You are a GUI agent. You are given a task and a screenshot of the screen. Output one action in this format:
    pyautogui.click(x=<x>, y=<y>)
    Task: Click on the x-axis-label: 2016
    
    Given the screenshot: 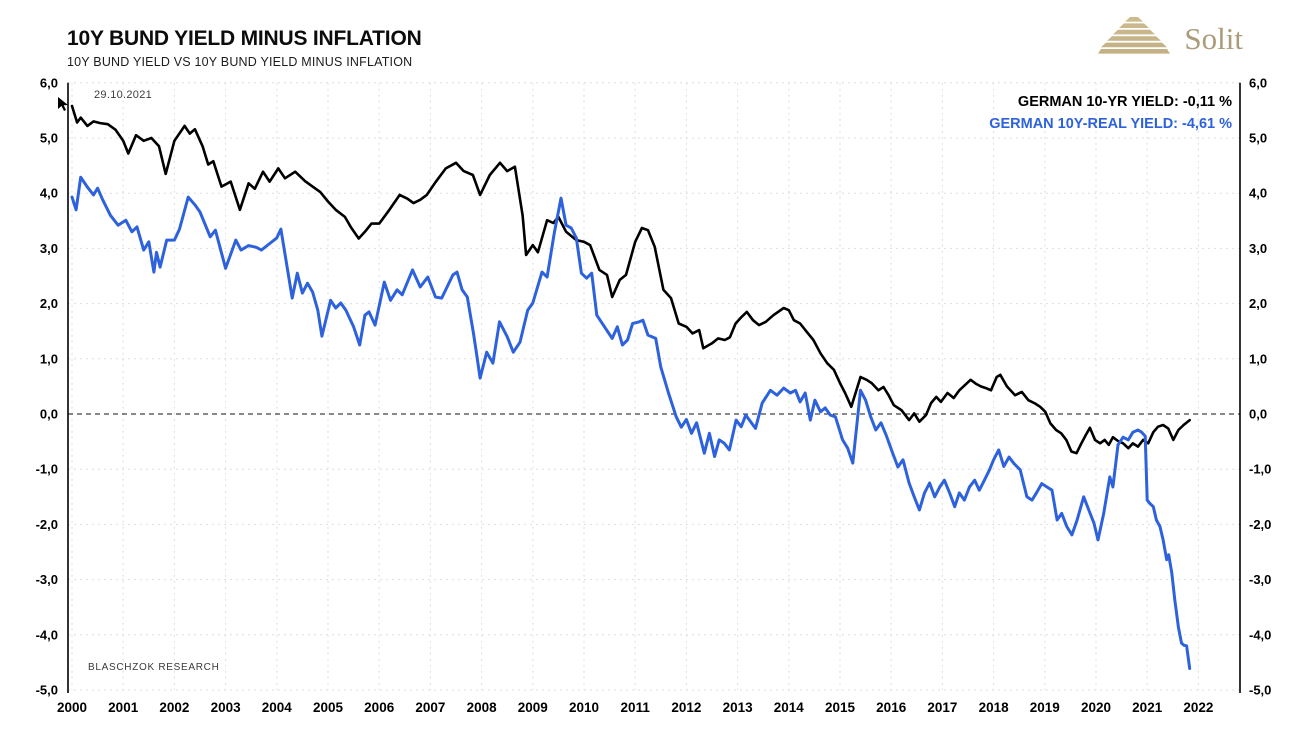 What is the action you would take?
    pyautogui.click(x=891, y=707)
    